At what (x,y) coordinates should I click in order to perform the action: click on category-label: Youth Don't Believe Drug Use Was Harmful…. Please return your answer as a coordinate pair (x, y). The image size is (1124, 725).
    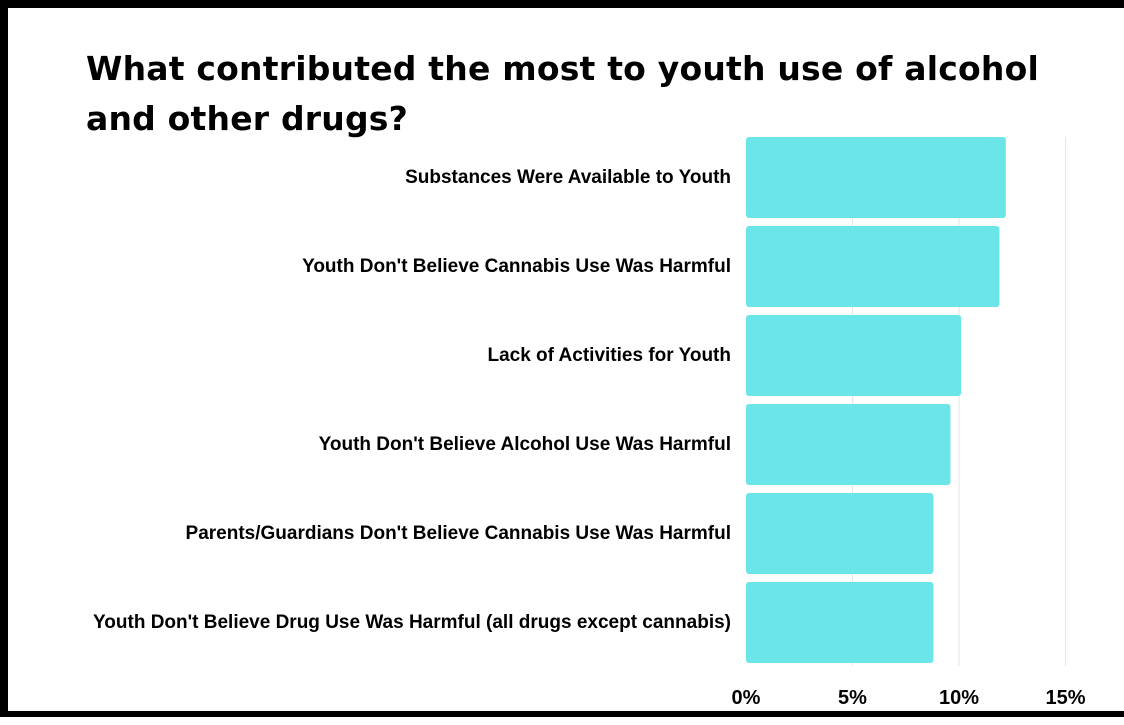
    Looking at the image, I should click on (412, 622).